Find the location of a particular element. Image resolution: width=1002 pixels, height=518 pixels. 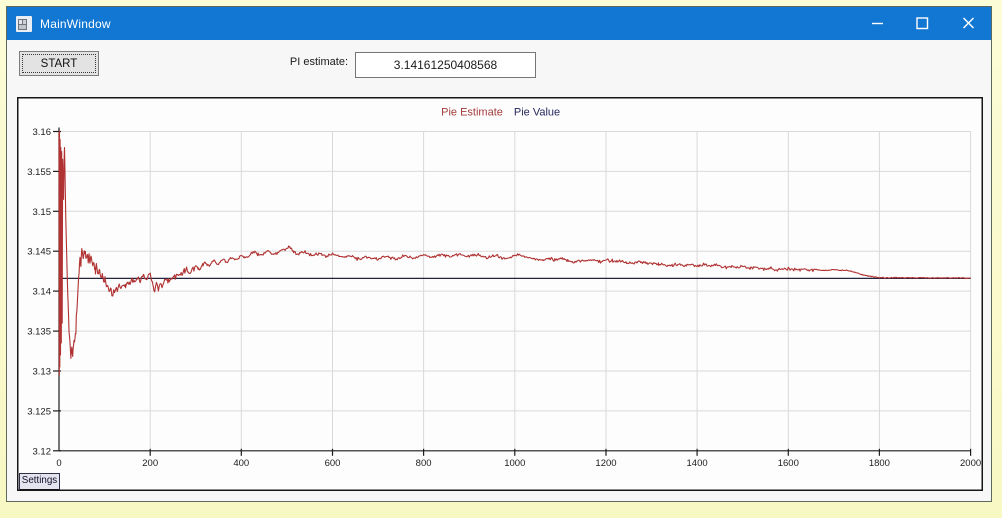

svg-text: 1800 is located at coordinates (879, 463).